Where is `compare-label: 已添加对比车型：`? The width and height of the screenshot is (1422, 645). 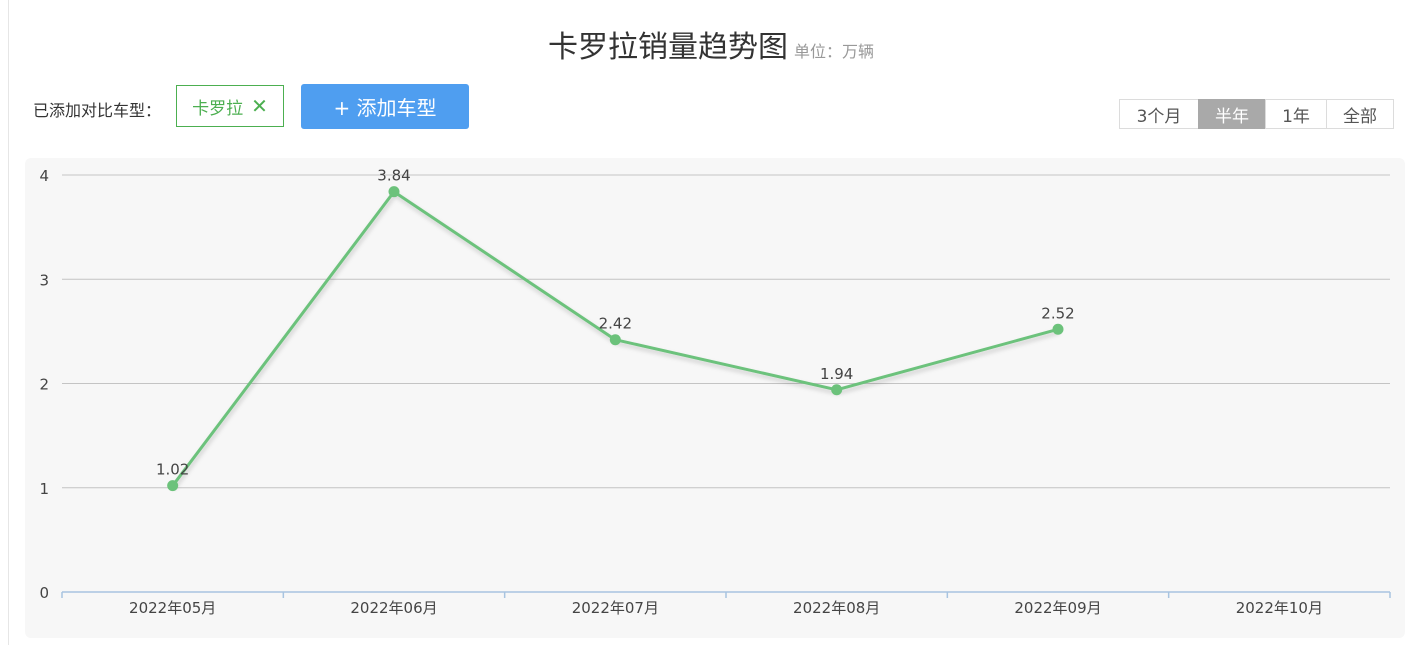 compare-label: 已添加对比车型： is located at coordinates (97, 110).